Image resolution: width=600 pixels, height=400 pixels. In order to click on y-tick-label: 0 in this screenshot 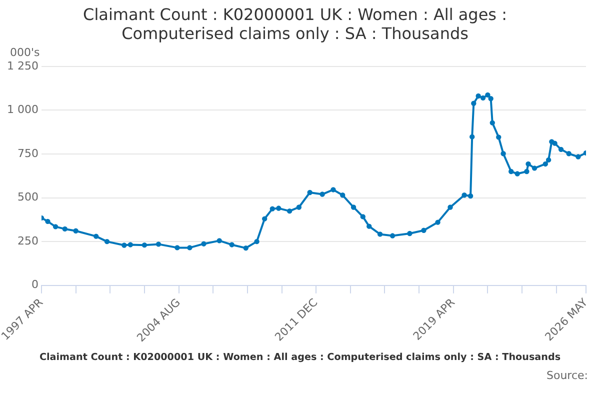, I will do `click(34, 285)`.